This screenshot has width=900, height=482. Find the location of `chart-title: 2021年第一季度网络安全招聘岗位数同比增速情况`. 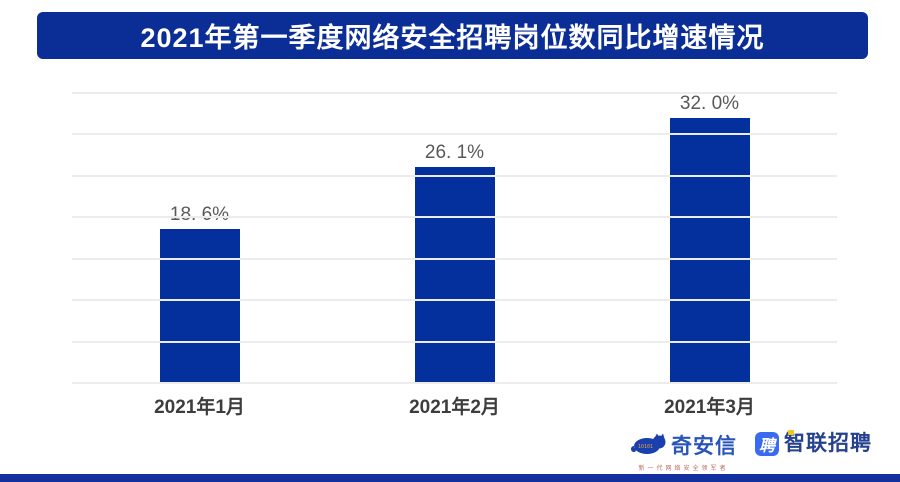

chart-title: 2021年第一季度网络安全招聘岗位数同比增速情况 is located at coordinates (452, 38).